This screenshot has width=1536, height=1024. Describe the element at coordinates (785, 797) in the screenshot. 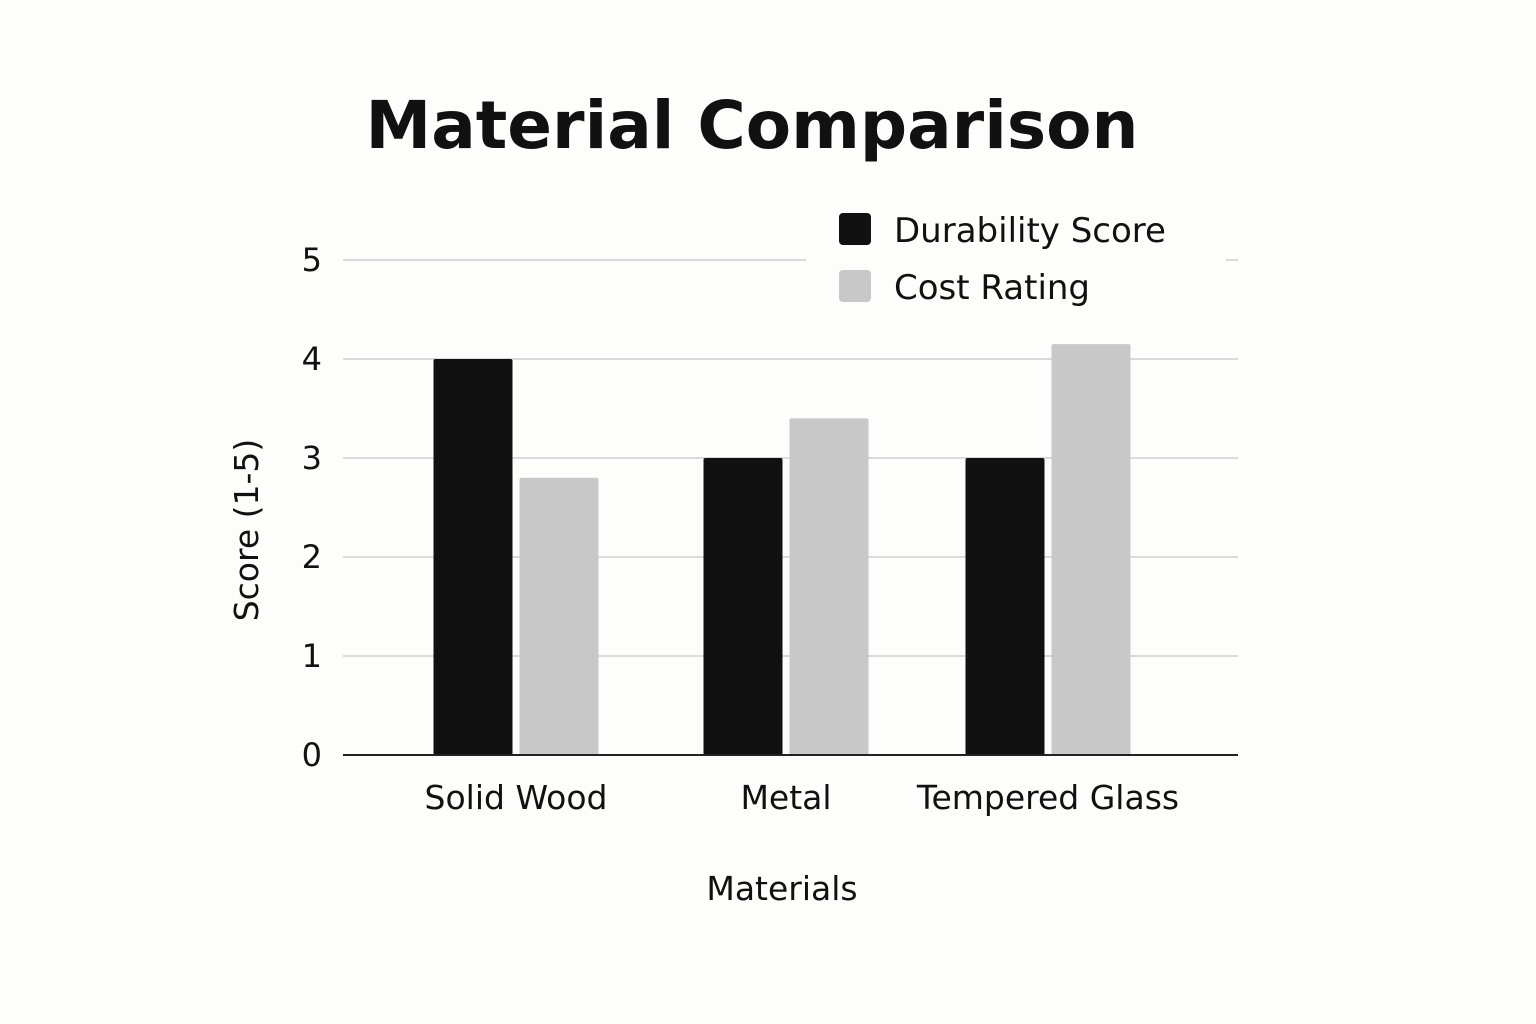

I see `x-category-label: Metal` at that location.